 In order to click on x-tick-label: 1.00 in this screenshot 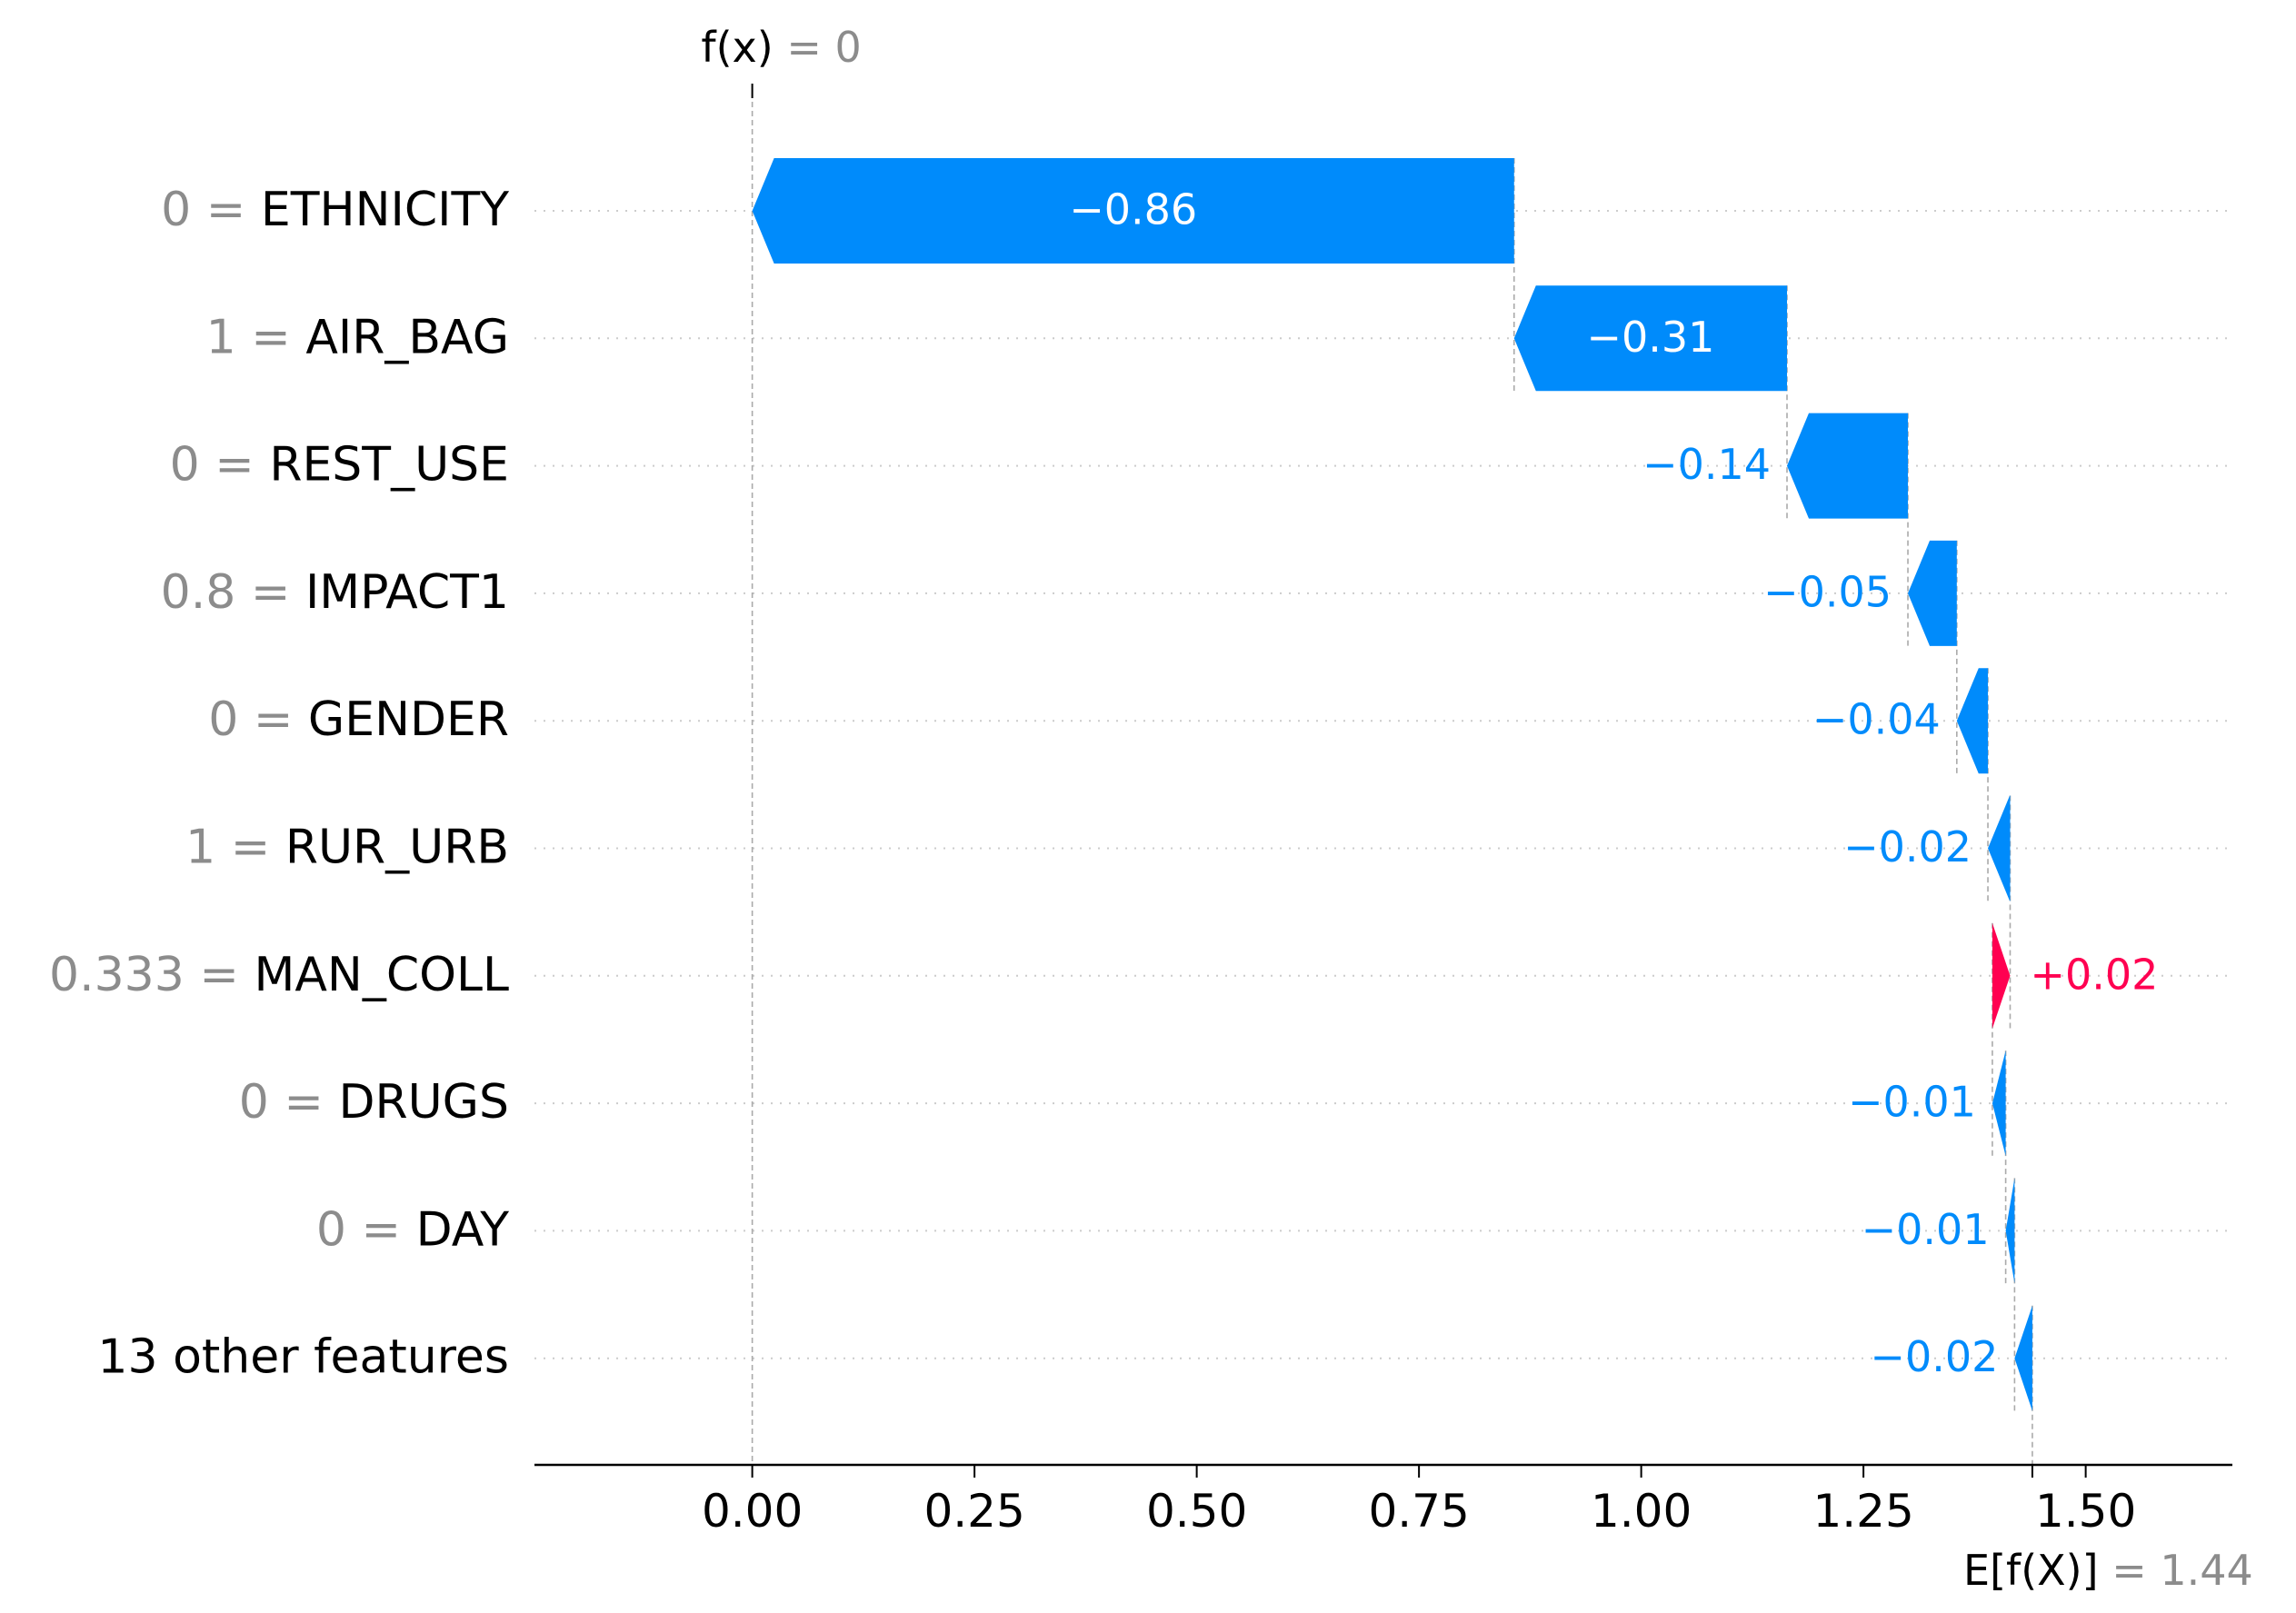, I will do `click(1641, 1511)`.